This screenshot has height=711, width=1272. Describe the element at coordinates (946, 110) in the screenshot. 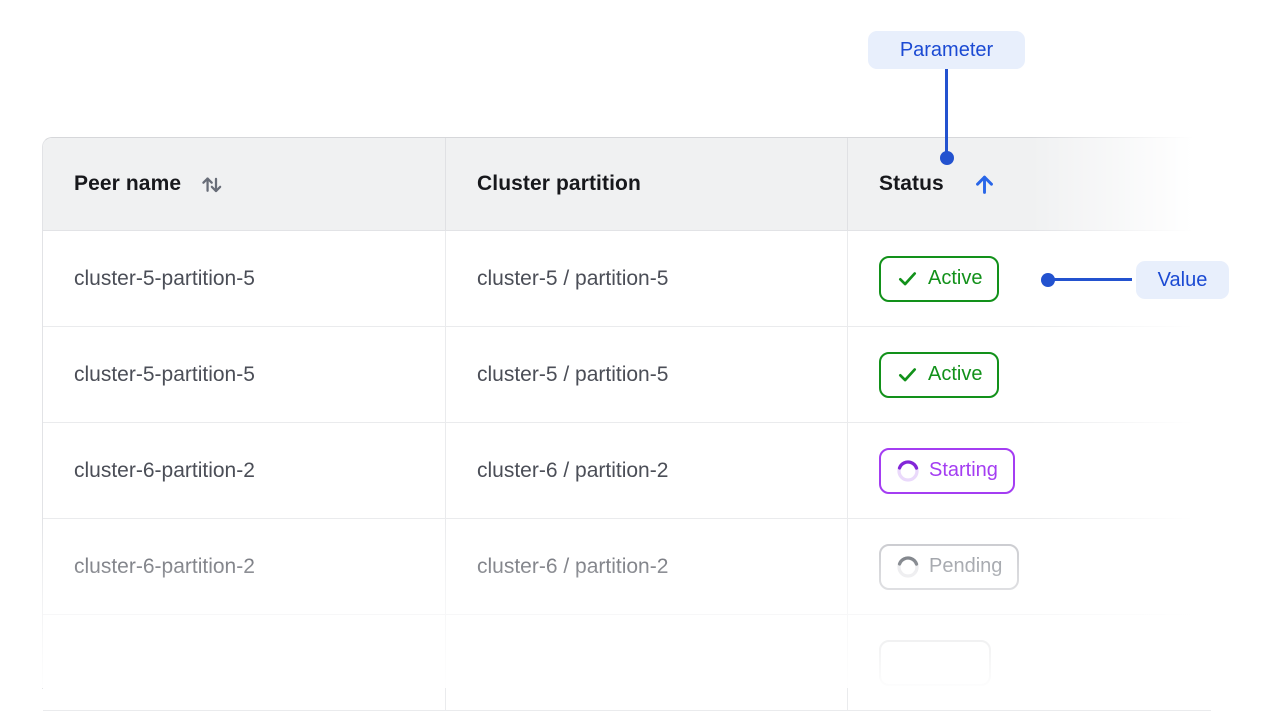

I see `parameter-connector-line` at that location.